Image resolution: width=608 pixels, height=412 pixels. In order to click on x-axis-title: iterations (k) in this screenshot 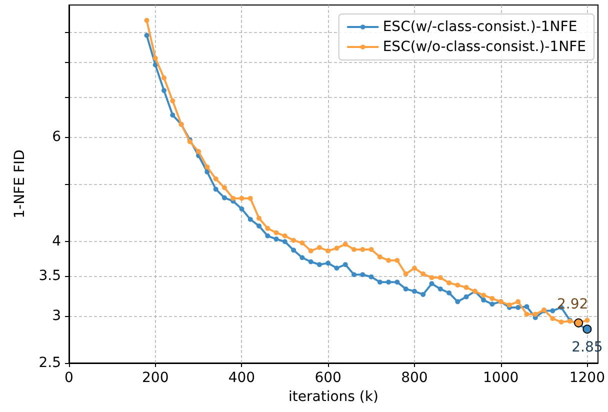, I will do `click(333, 396)`.